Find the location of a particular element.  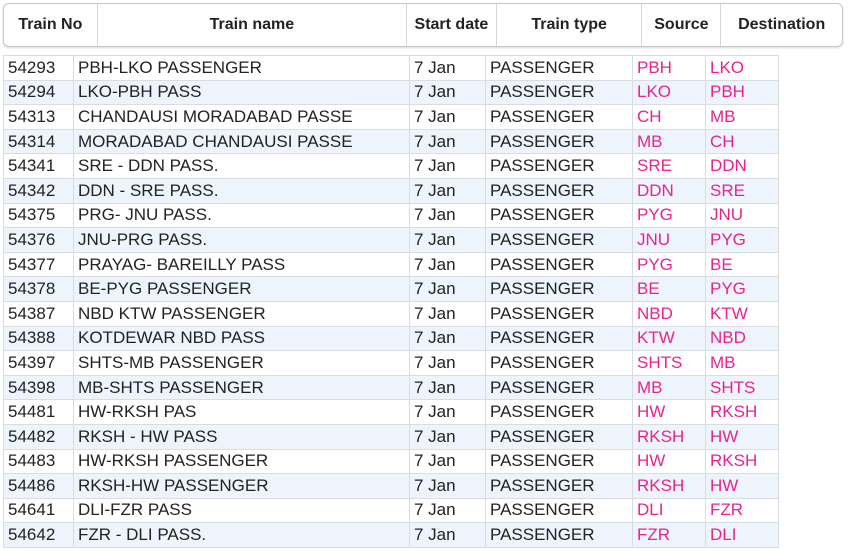

table-row: 54482 RKSH - HW PASS 7 Jan PASSENGER RKSH HW is located at coordinates (391, 436).